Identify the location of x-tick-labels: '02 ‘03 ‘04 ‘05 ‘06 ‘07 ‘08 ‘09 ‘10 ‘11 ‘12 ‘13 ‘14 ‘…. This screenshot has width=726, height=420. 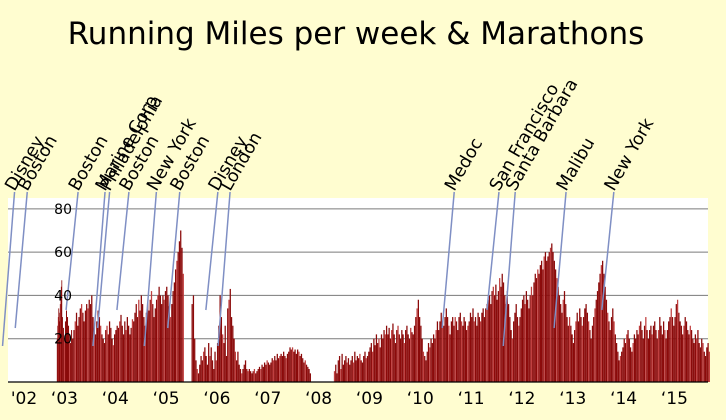
(349, 399).